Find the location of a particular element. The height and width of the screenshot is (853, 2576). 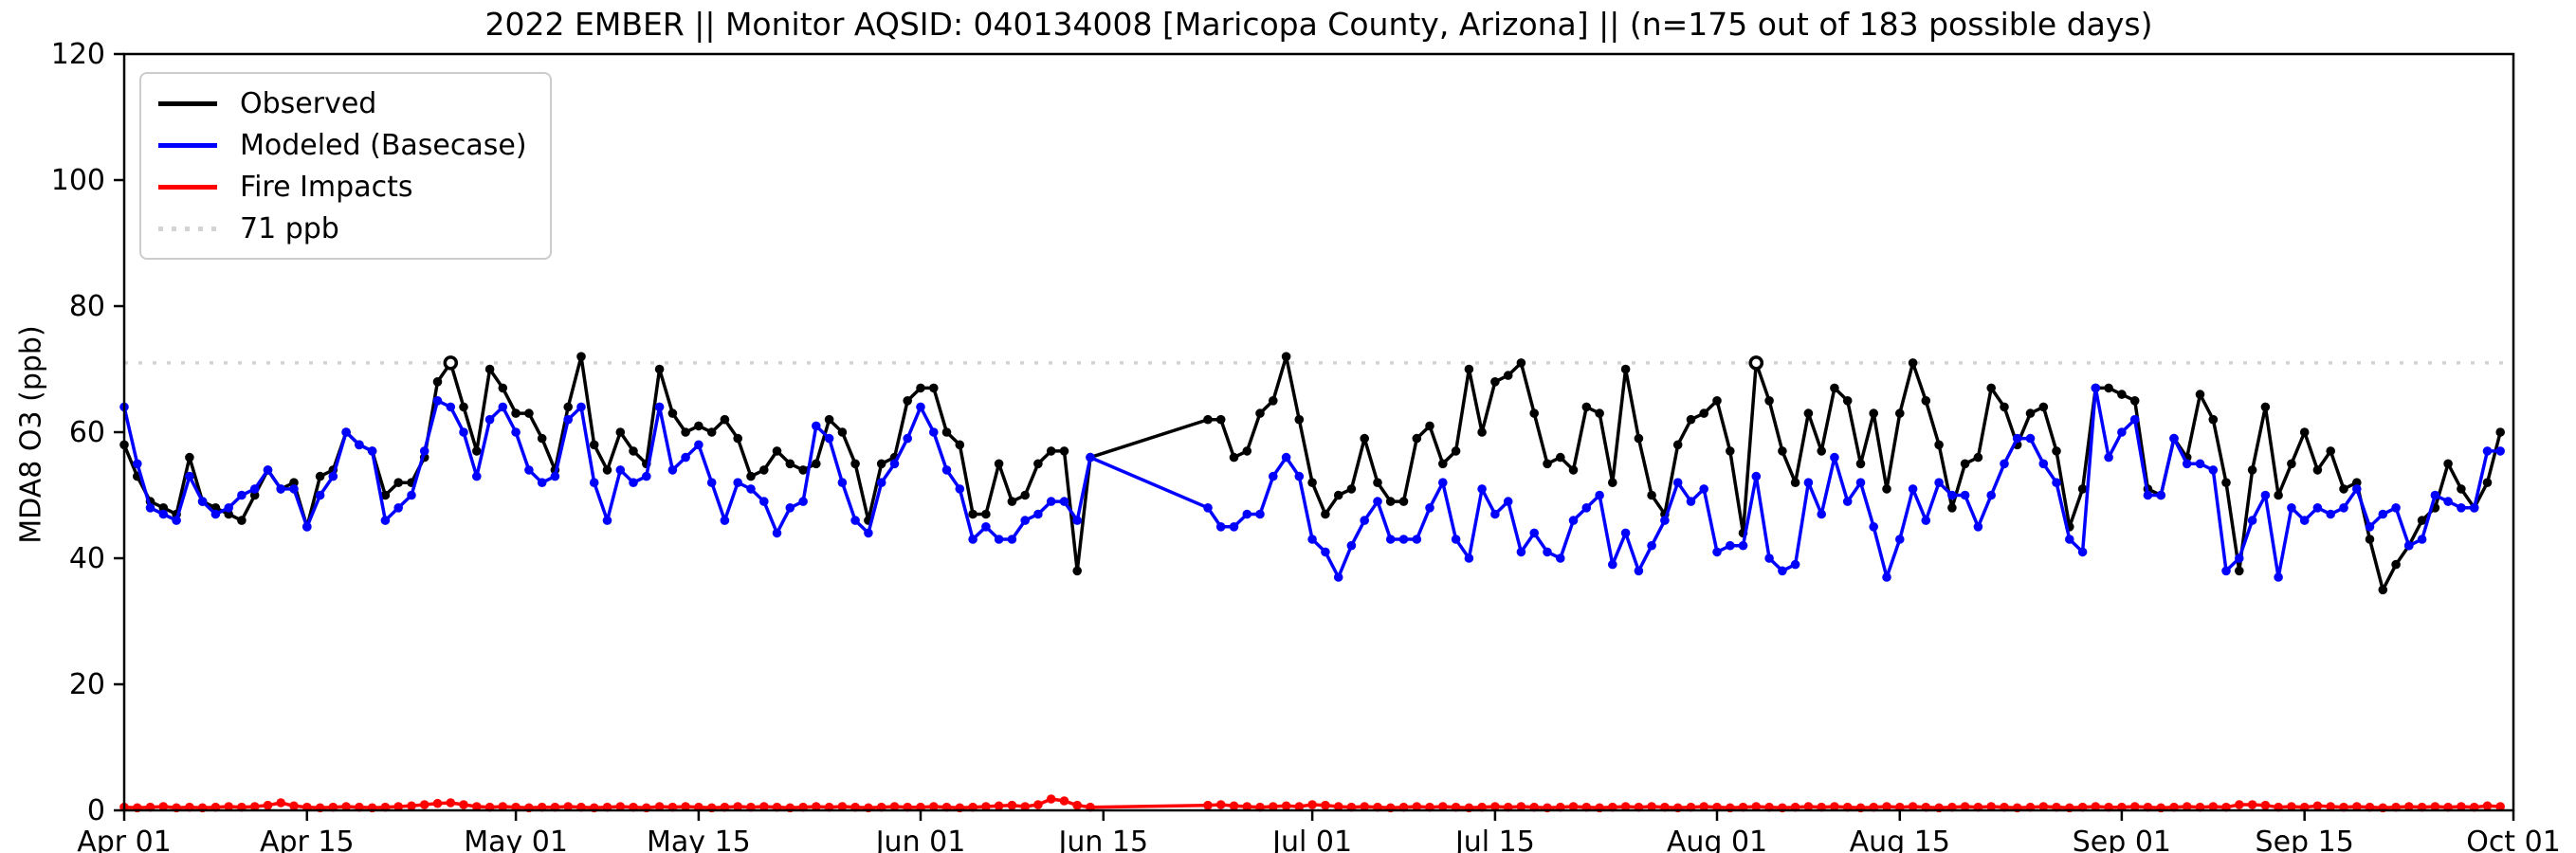

legend-label-observed: Observed is located at coordinates (308, 103).